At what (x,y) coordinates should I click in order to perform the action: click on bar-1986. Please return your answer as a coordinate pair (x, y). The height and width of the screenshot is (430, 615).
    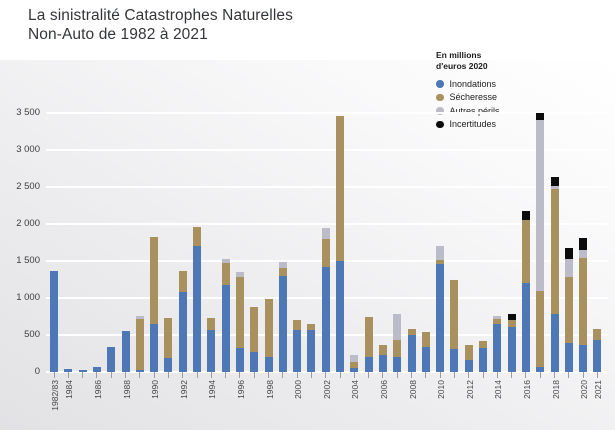
    Looking at the image, I should click on (96, 369).